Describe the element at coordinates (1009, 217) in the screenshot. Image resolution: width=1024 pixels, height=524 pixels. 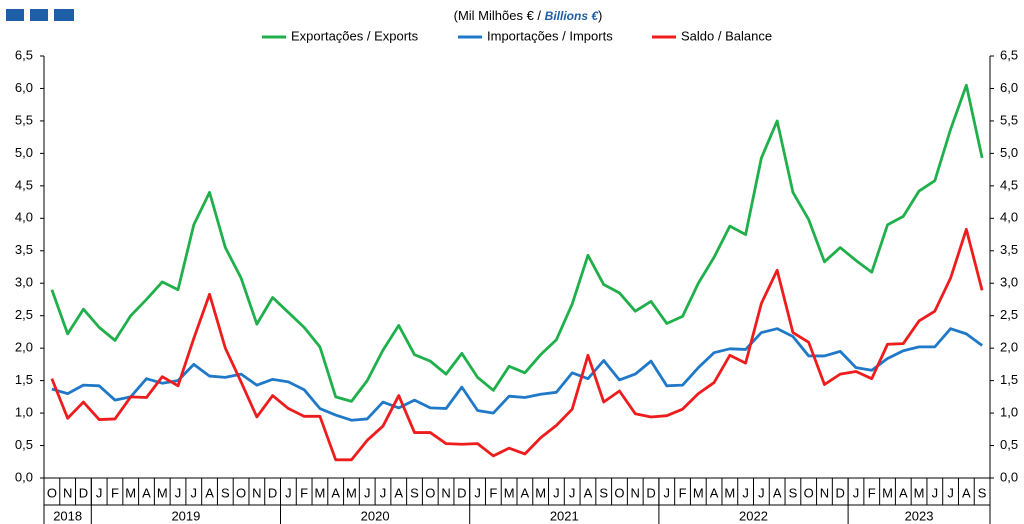
I see `y2-tick-label: 4,0` at that location.